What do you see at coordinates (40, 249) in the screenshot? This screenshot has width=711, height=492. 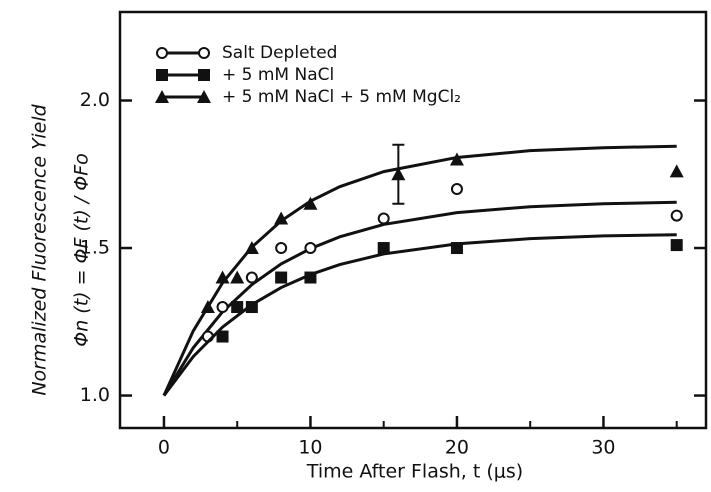 I see `y-axis-label: Normalized Fluorescence Yield` at bounding box center [40, 249].